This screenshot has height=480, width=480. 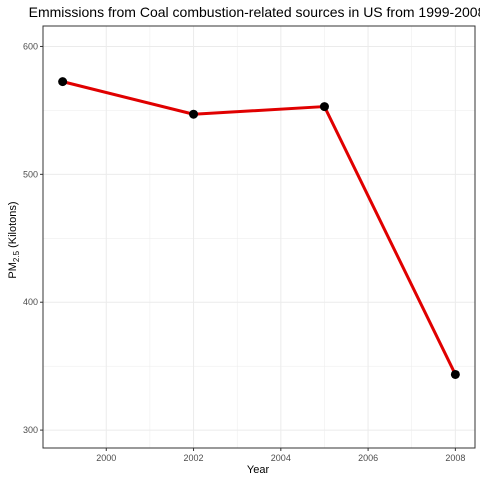 What do you see at coordinates (33, 238) in the screenshot?
I see `y-axis: 300 400 500 600` at bounding box center [33, 238].